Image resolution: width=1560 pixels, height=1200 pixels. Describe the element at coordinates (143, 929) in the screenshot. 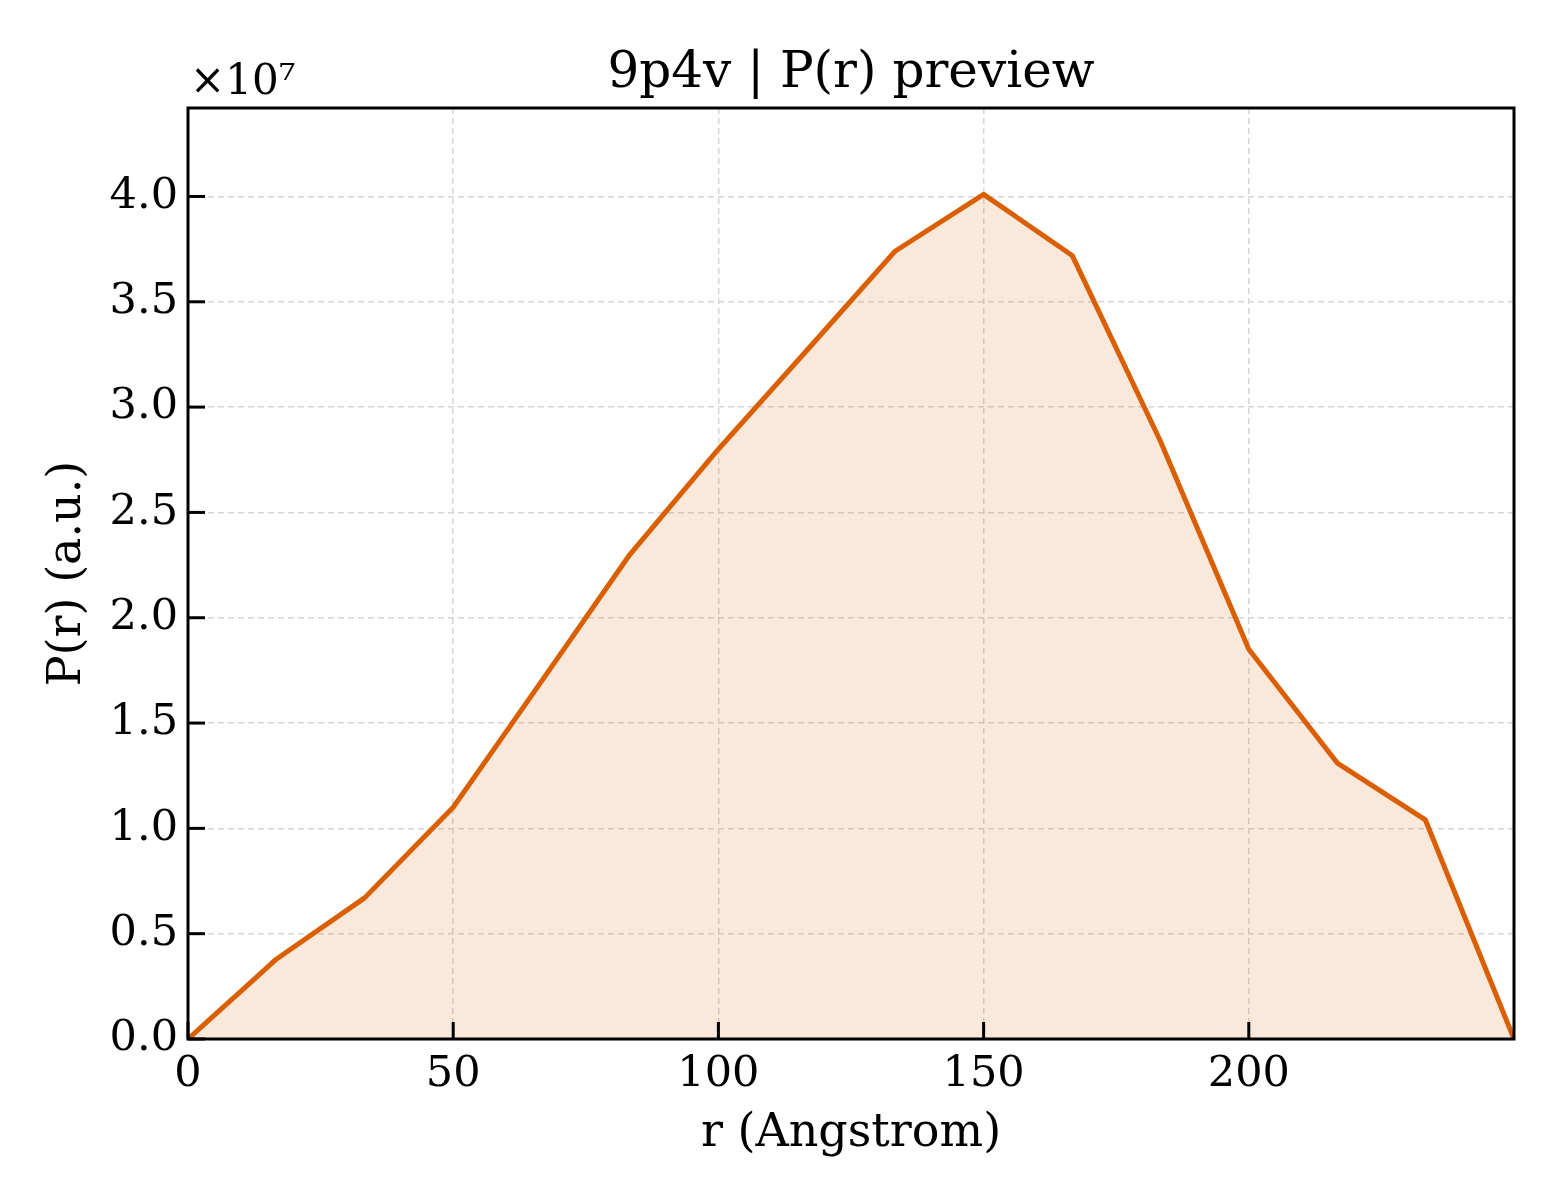

I see `y-tick-label: 0.5` at that location.